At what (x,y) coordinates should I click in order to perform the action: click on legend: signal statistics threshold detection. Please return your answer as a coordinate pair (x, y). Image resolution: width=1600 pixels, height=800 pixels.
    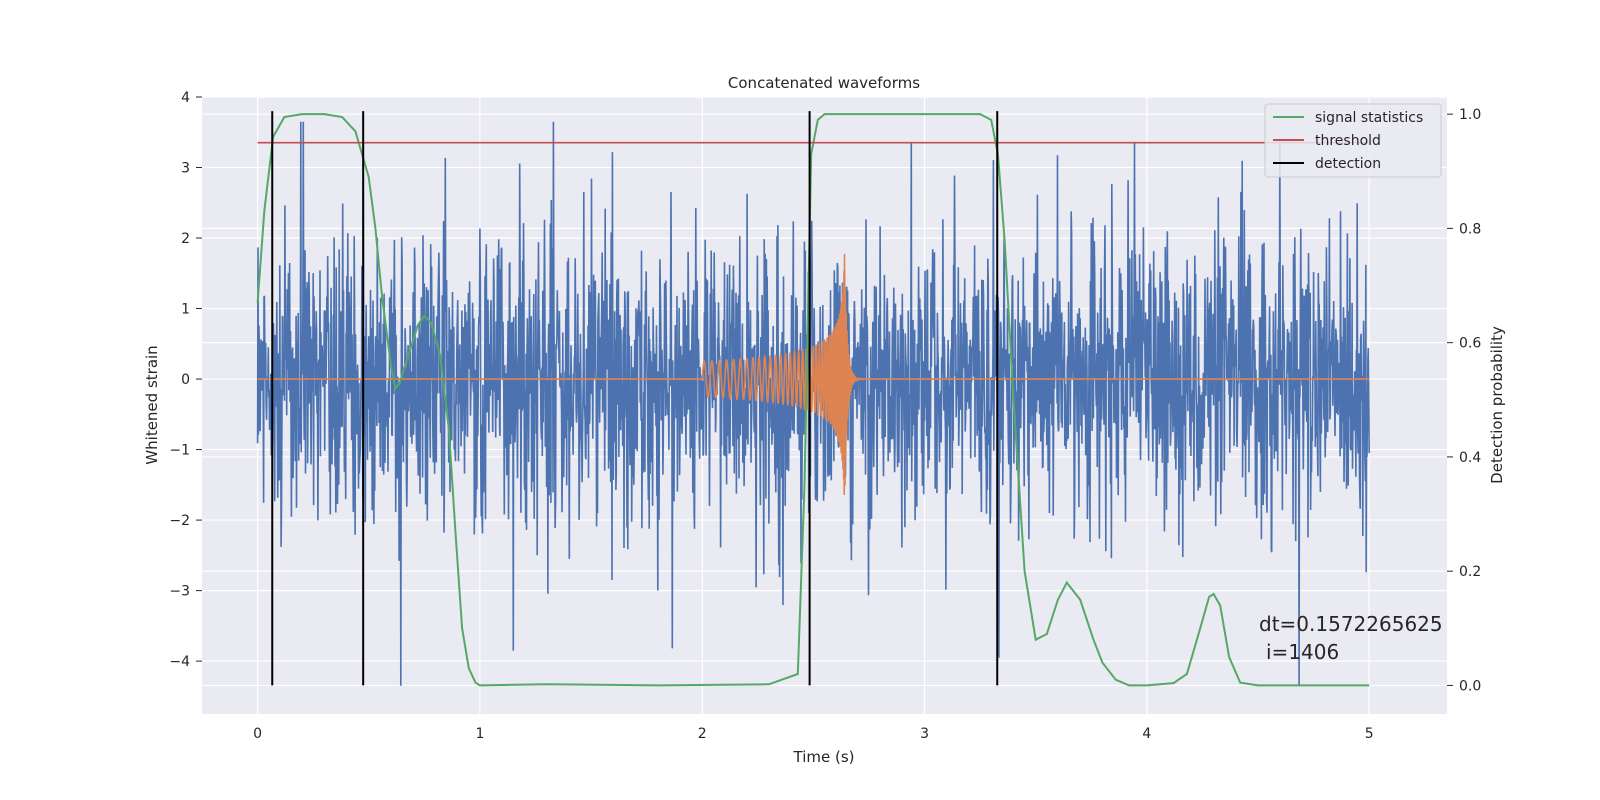
    Looking at the image, I should click on (1353, 140).